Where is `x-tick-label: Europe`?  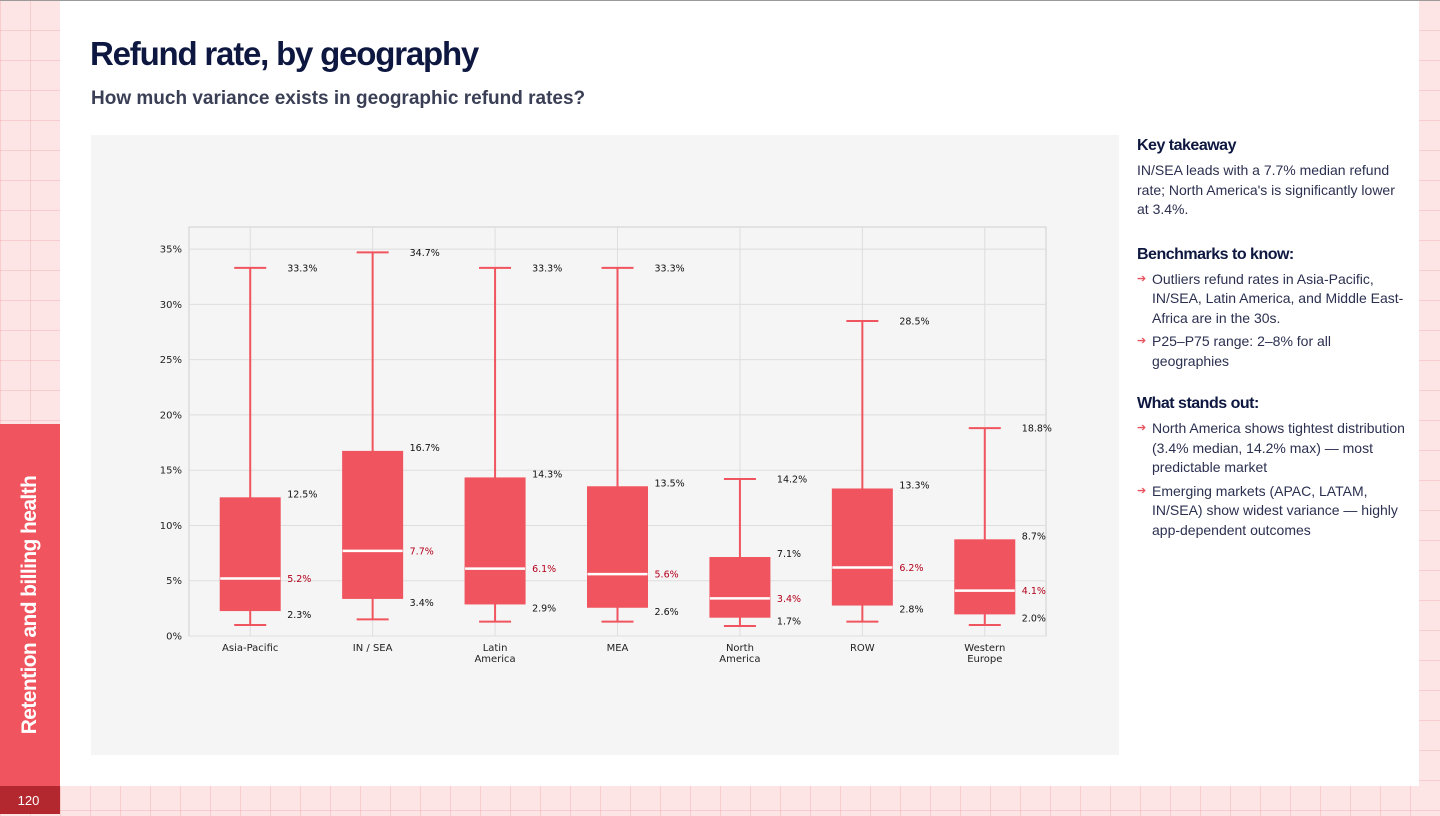 x-tick-label: Europe is located at coordinates (984, 659).